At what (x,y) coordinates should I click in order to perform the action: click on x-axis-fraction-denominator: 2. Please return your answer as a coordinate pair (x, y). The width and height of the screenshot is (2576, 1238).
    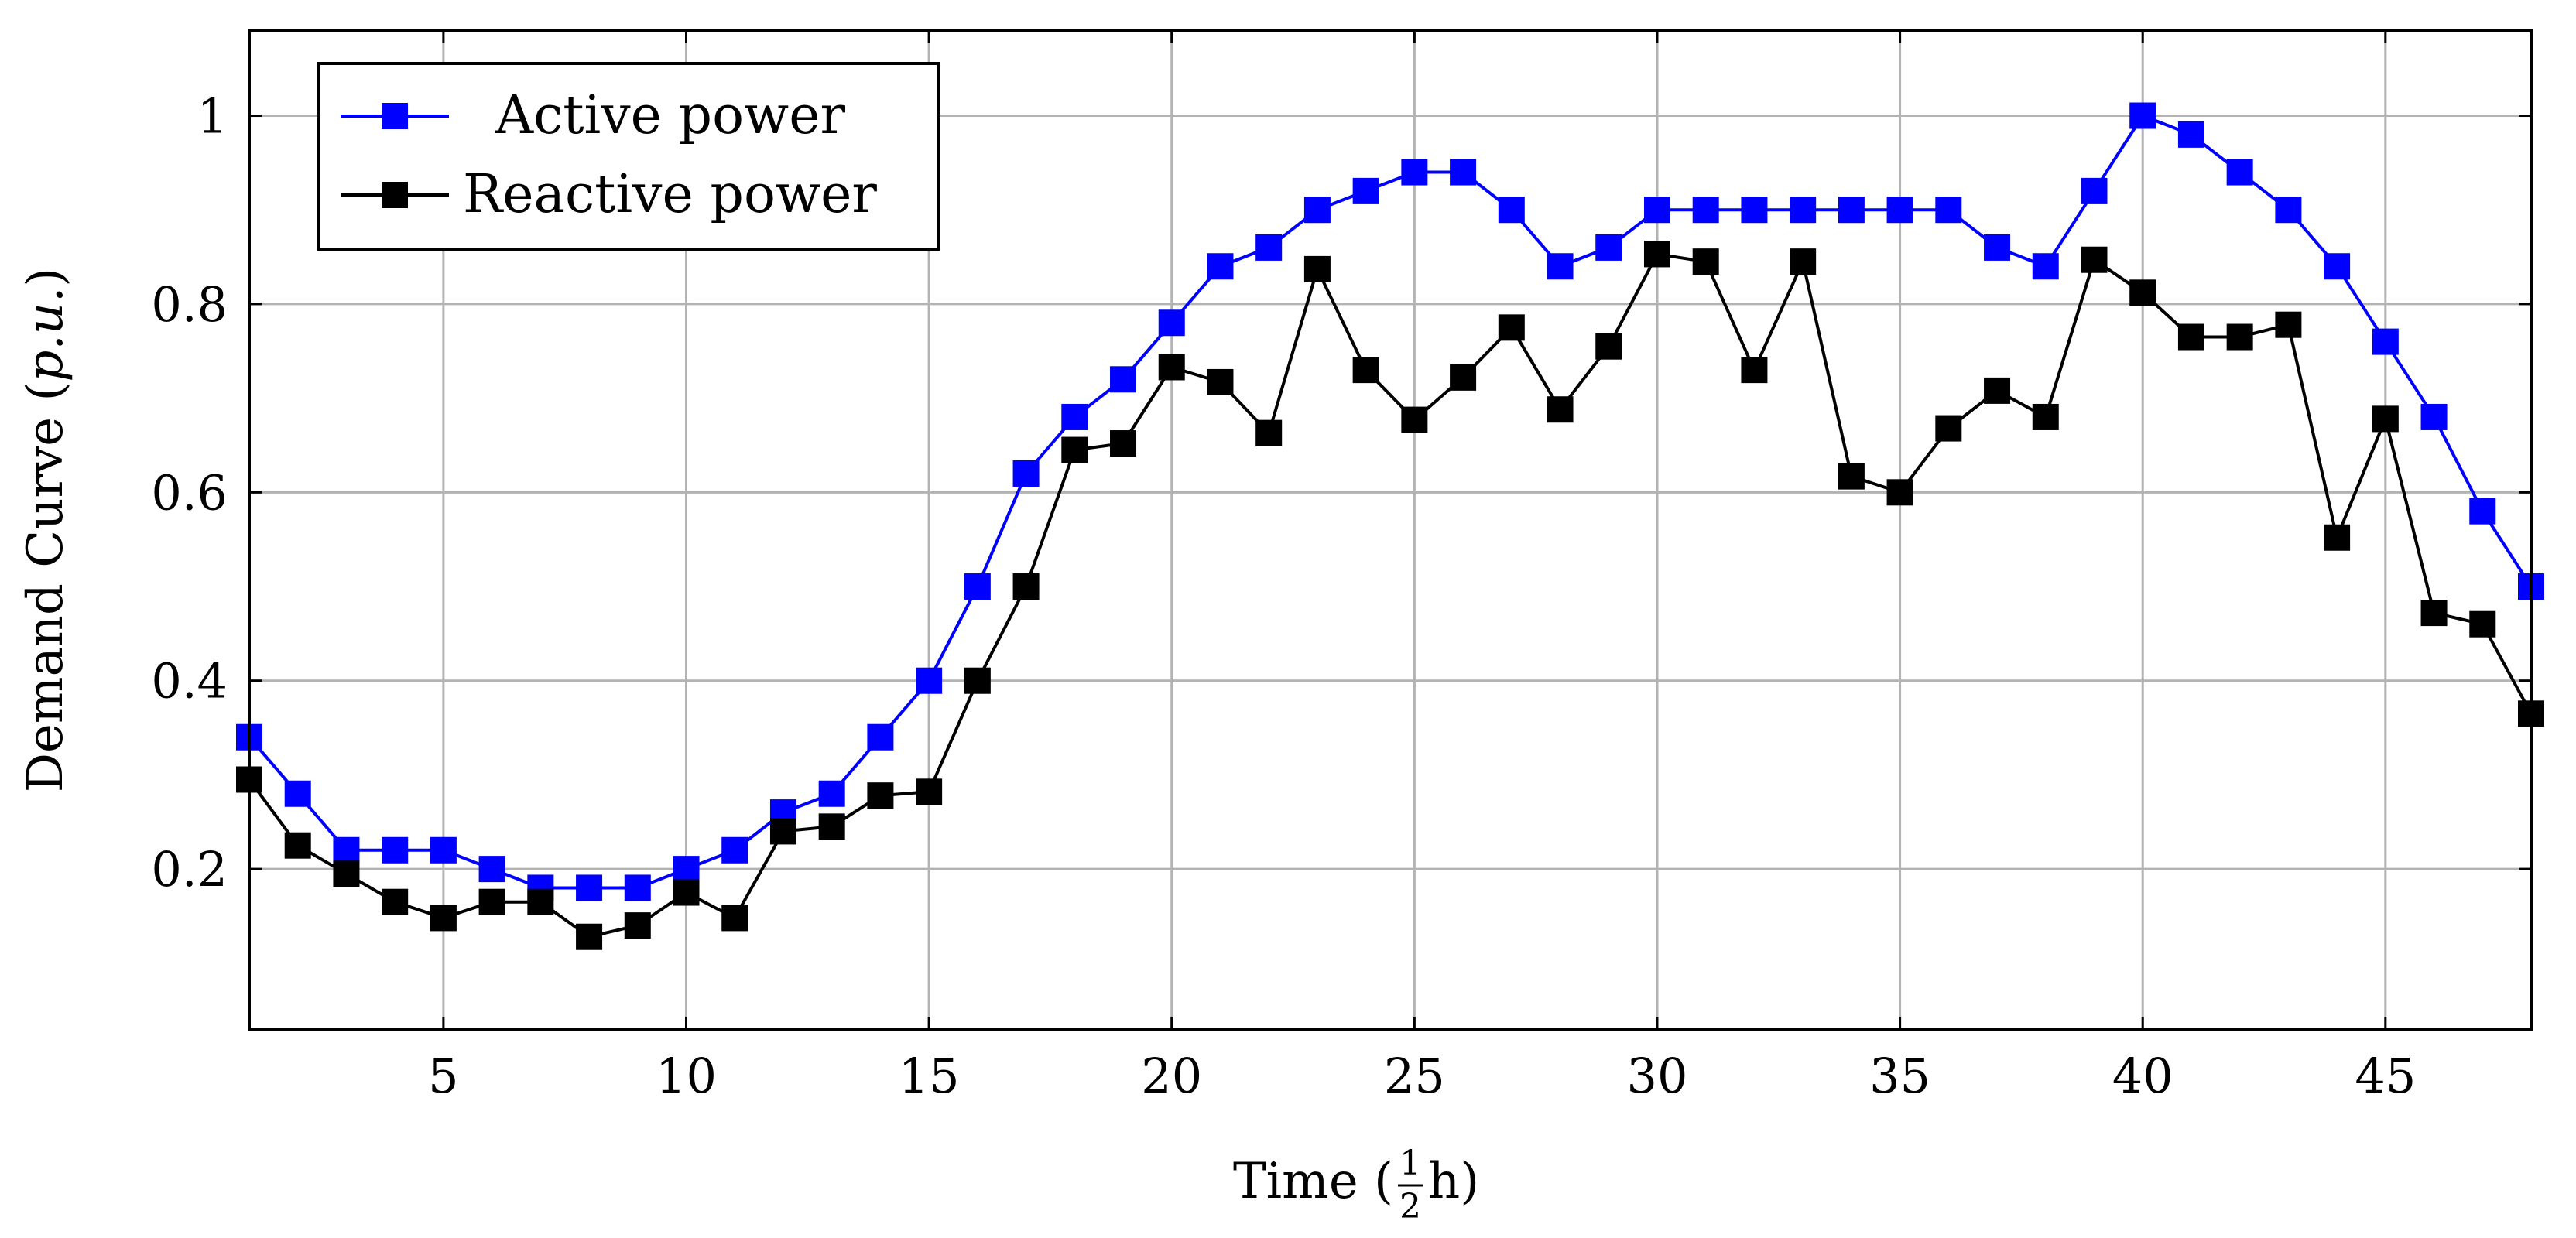
    Looking at the image, I should click on (1410, 1207).